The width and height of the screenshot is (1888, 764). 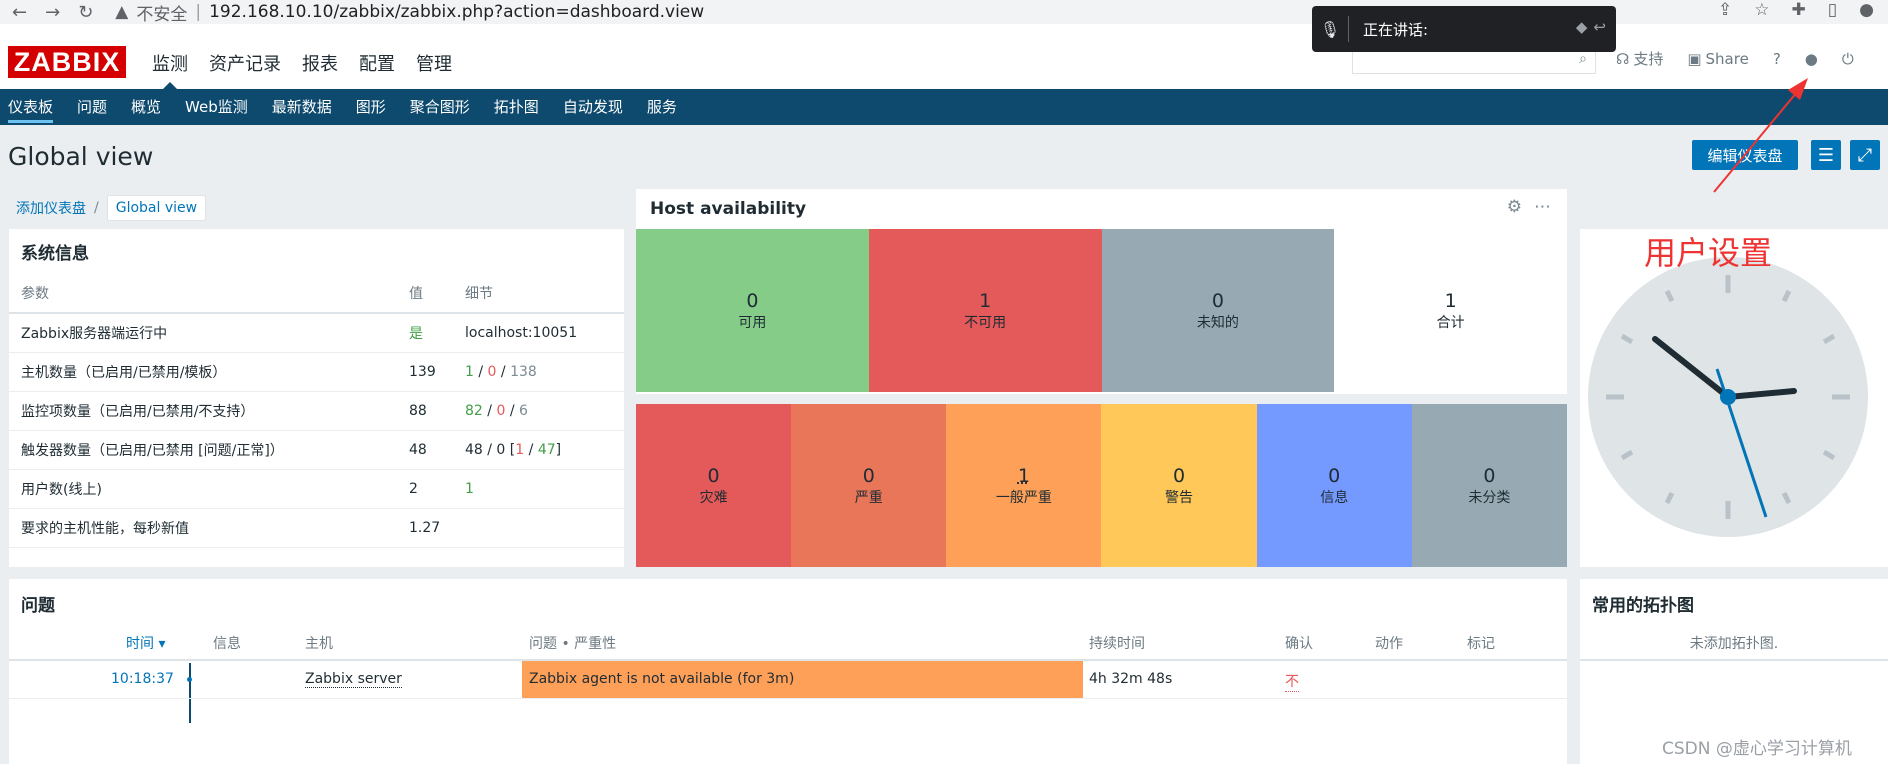 What do you see at coordinates (1725, 10) in the screenshot?
I see `share-page-icon: ⇪` at bounding box center [1725, 10].